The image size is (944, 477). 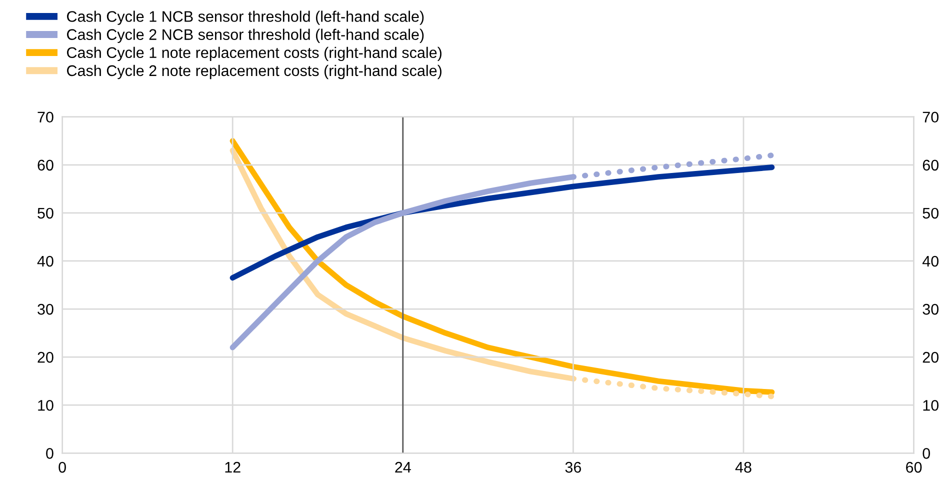 I want to click on x-tick-label: 60, so click(x=914, y=467).